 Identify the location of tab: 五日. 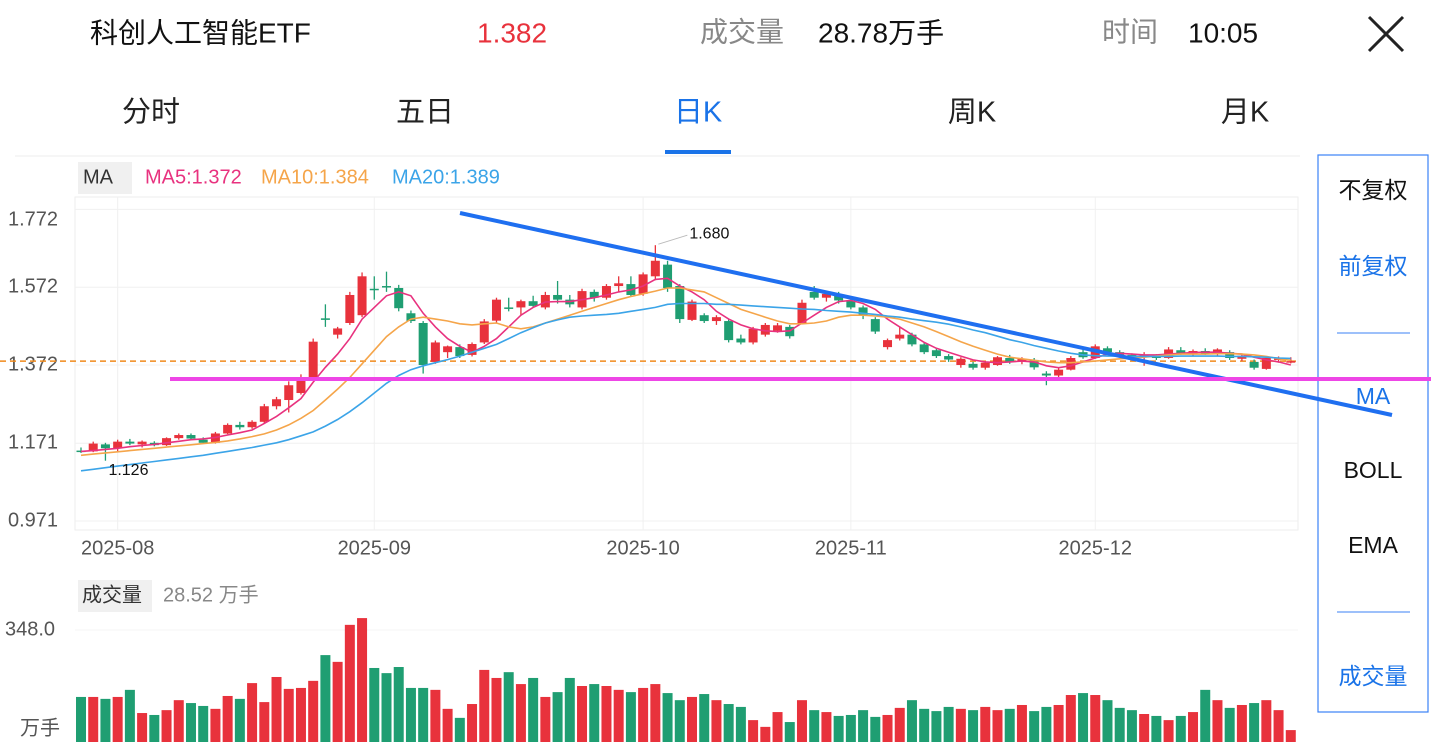
(425, 113).